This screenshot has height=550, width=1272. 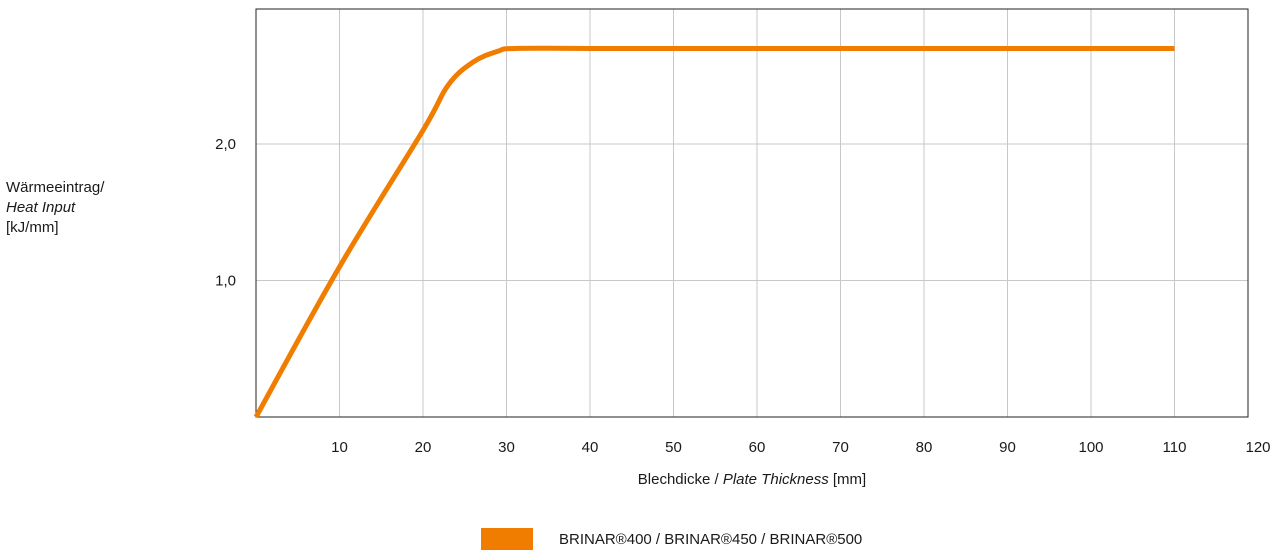 I want to click on y-axis-label-line3: [kJ/mm], so click(x=32, y=227).